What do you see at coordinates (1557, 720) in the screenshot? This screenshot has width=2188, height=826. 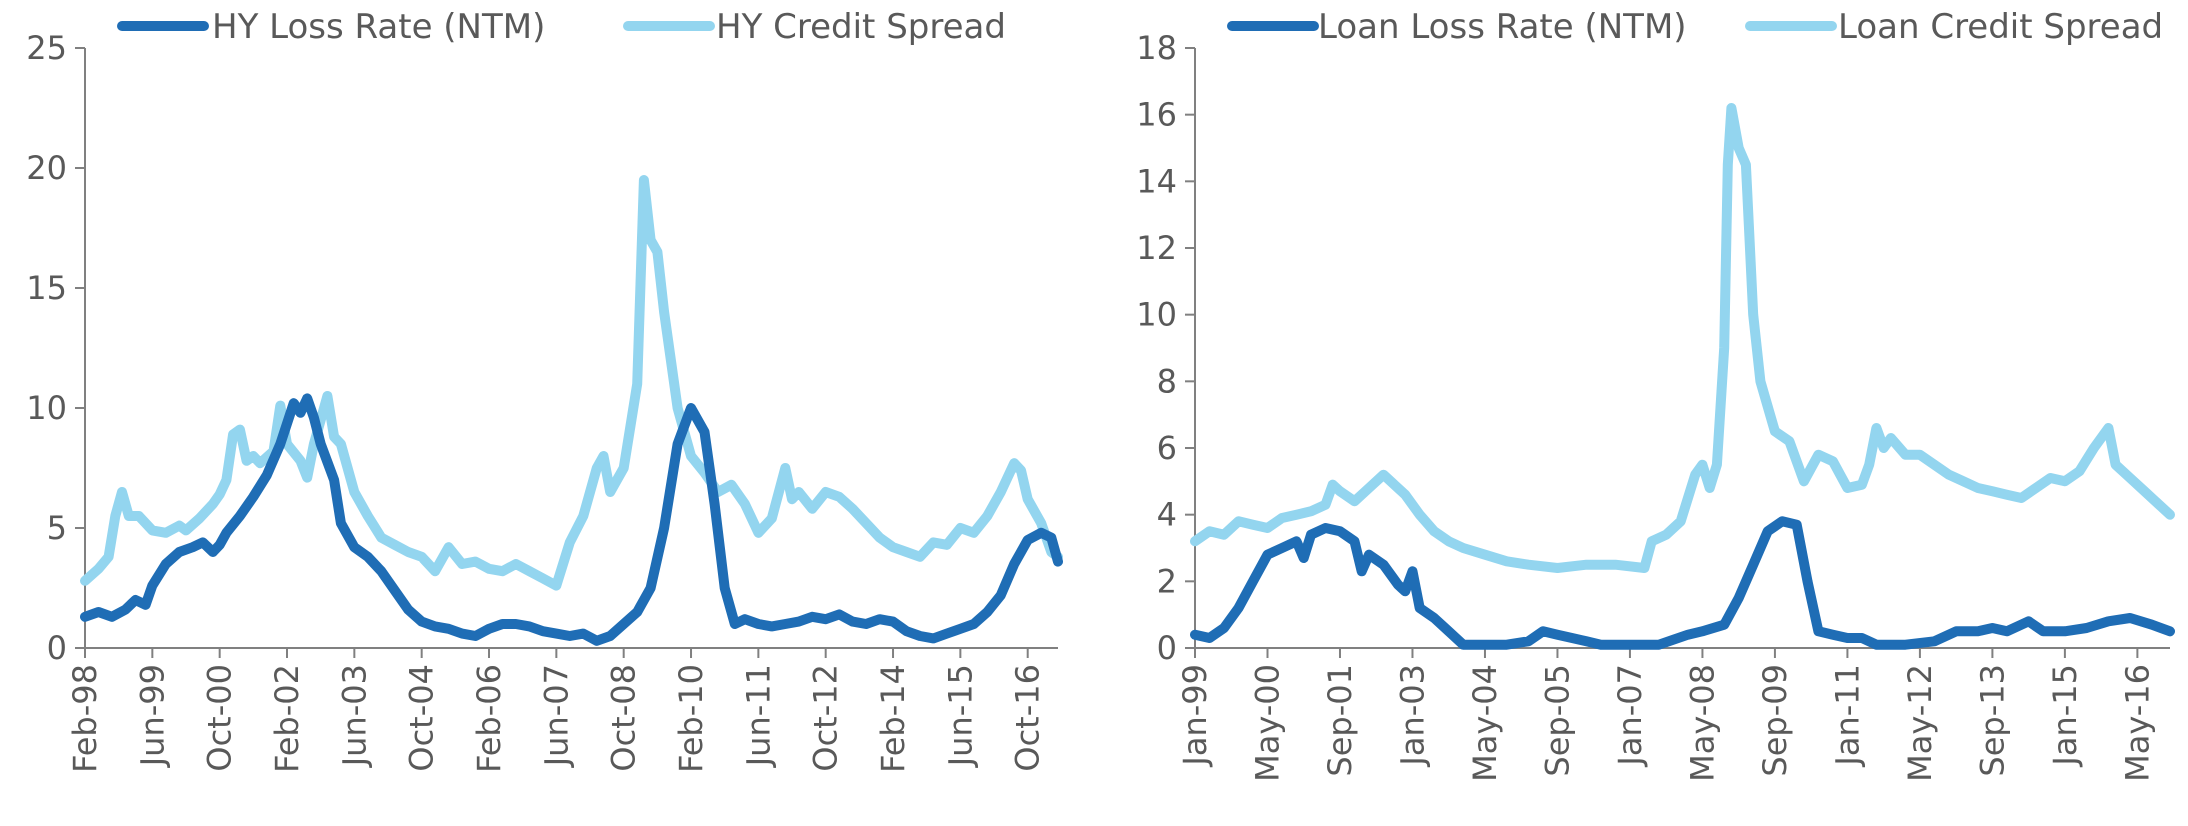 I see `x-tick-label: Sep-05` at bounding box center [1557, 720].